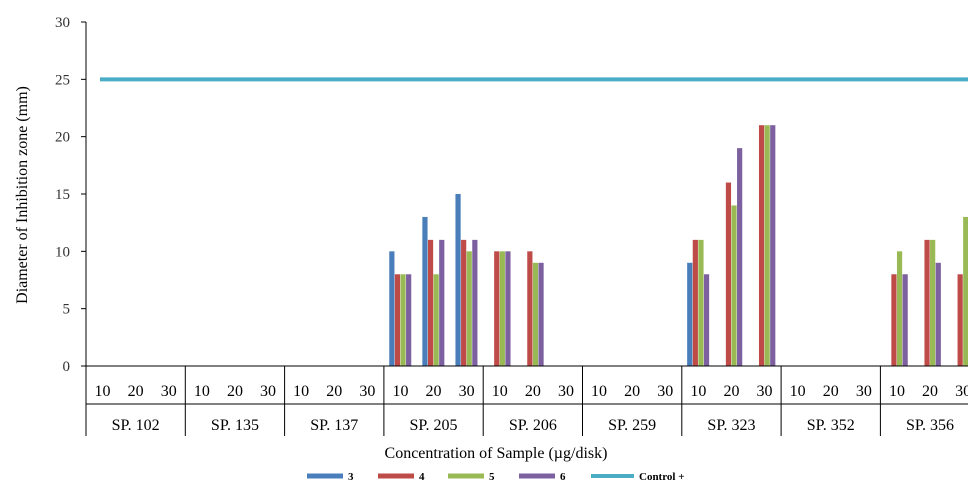 The width and height of the screenshot is (968, 484). I want to click on x-group-label: SP. 352, so click(831, 425).